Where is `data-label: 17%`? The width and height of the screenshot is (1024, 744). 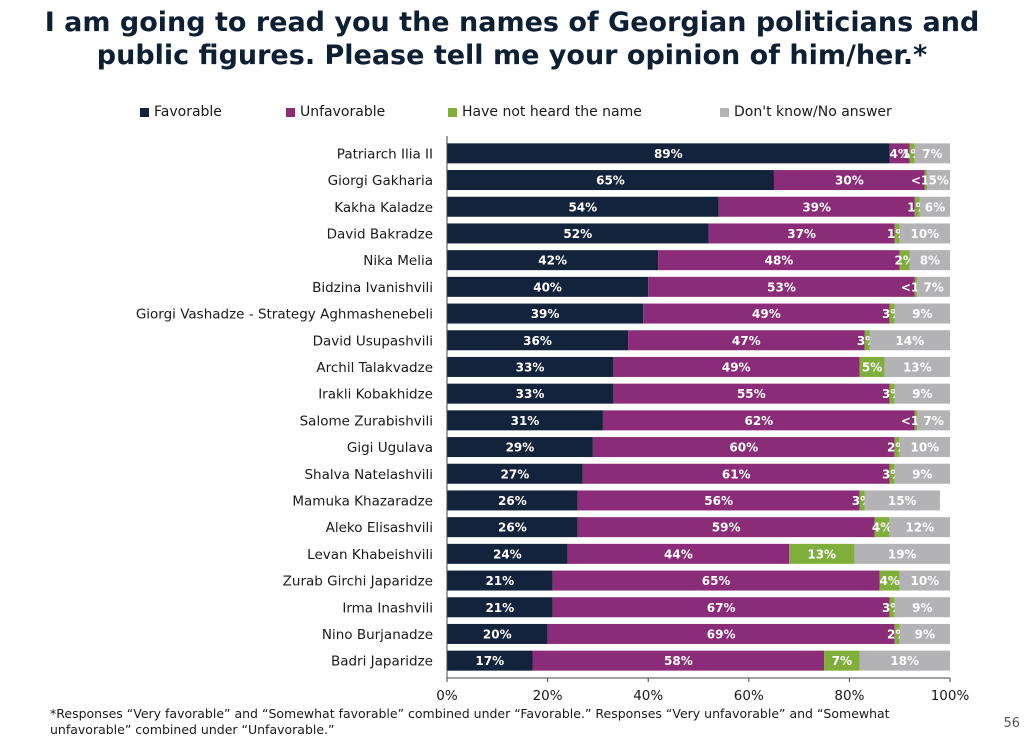
data-label: 17% is located at coordinates (489, 661).